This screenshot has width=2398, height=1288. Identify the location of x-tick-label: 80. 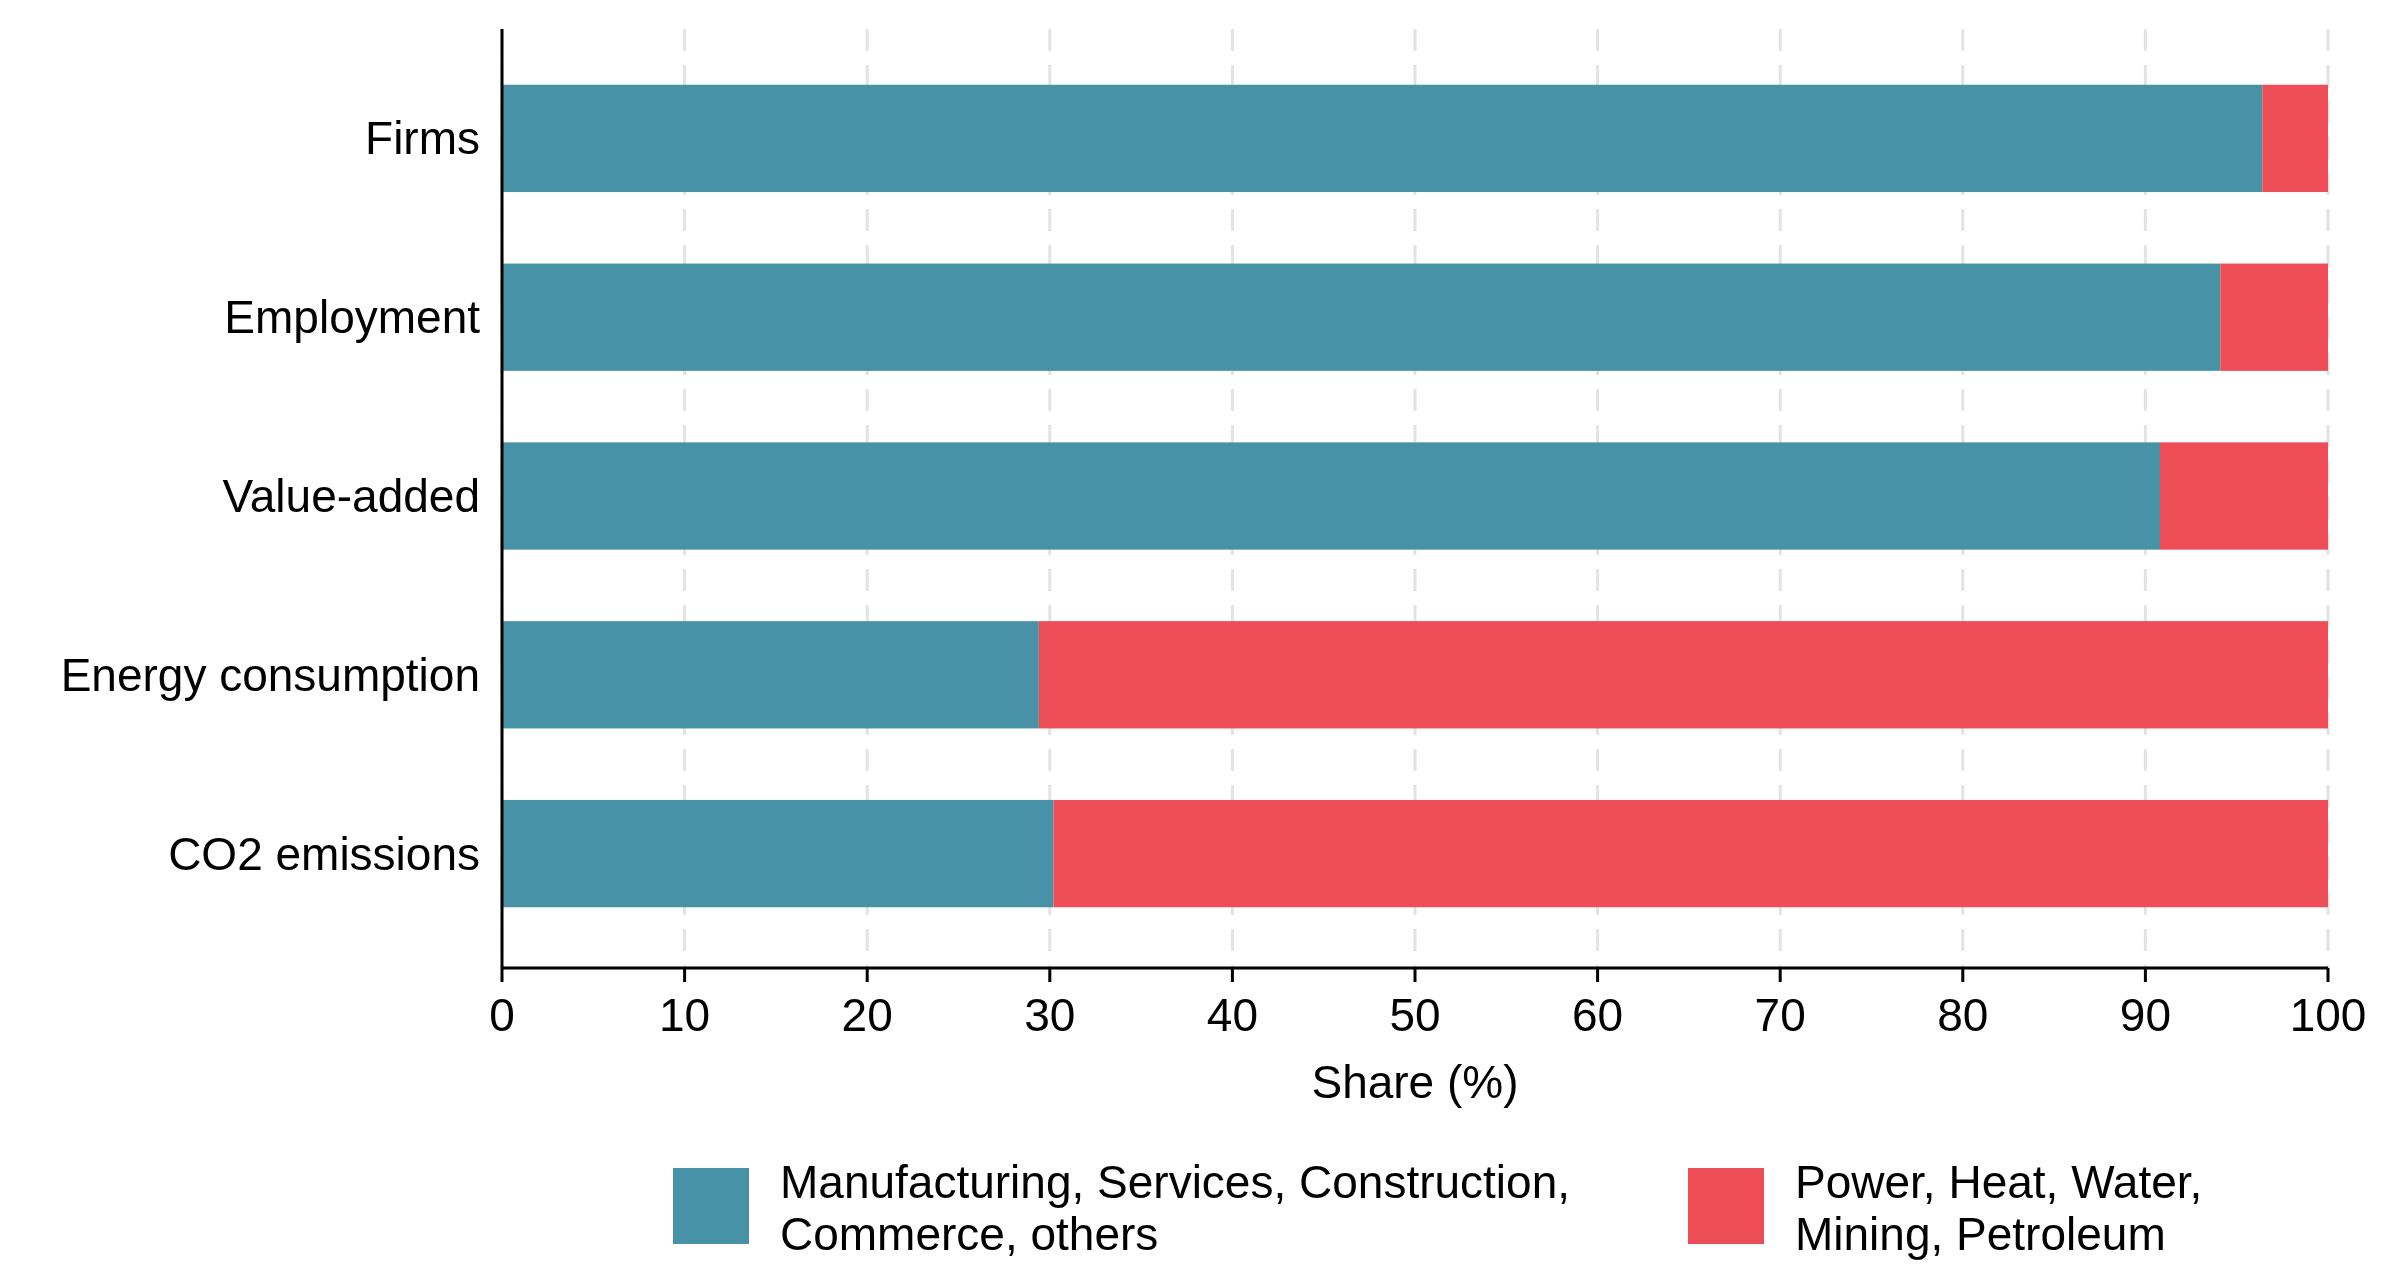
(1963, 1015).